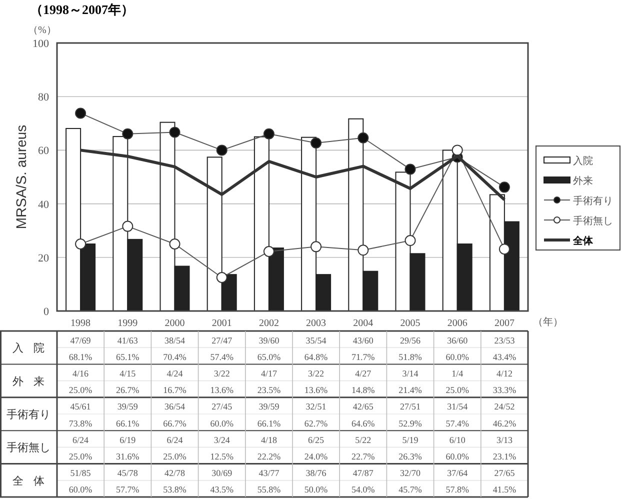  I want to click on text: 入院, so click(33, 348).